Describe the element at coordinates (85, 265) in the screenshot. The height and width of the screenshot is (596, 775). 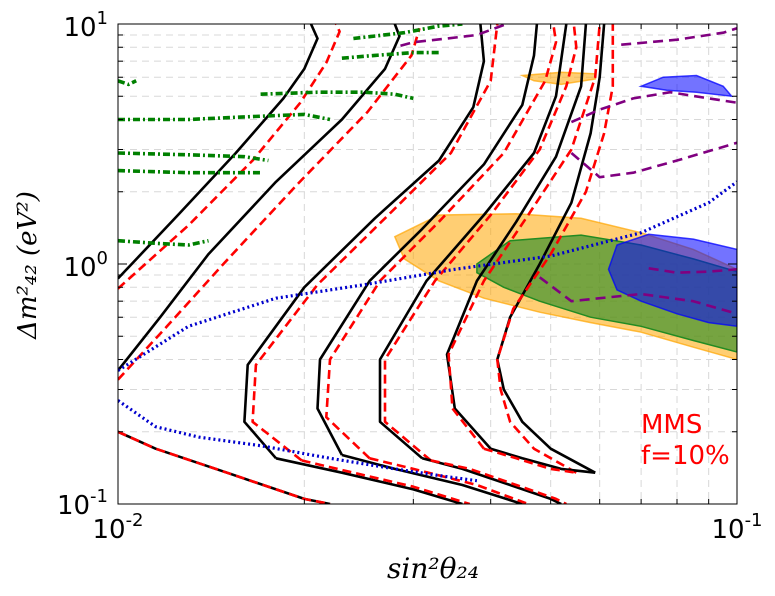
I see `y-tick-label-1: 10⁰` at that location.